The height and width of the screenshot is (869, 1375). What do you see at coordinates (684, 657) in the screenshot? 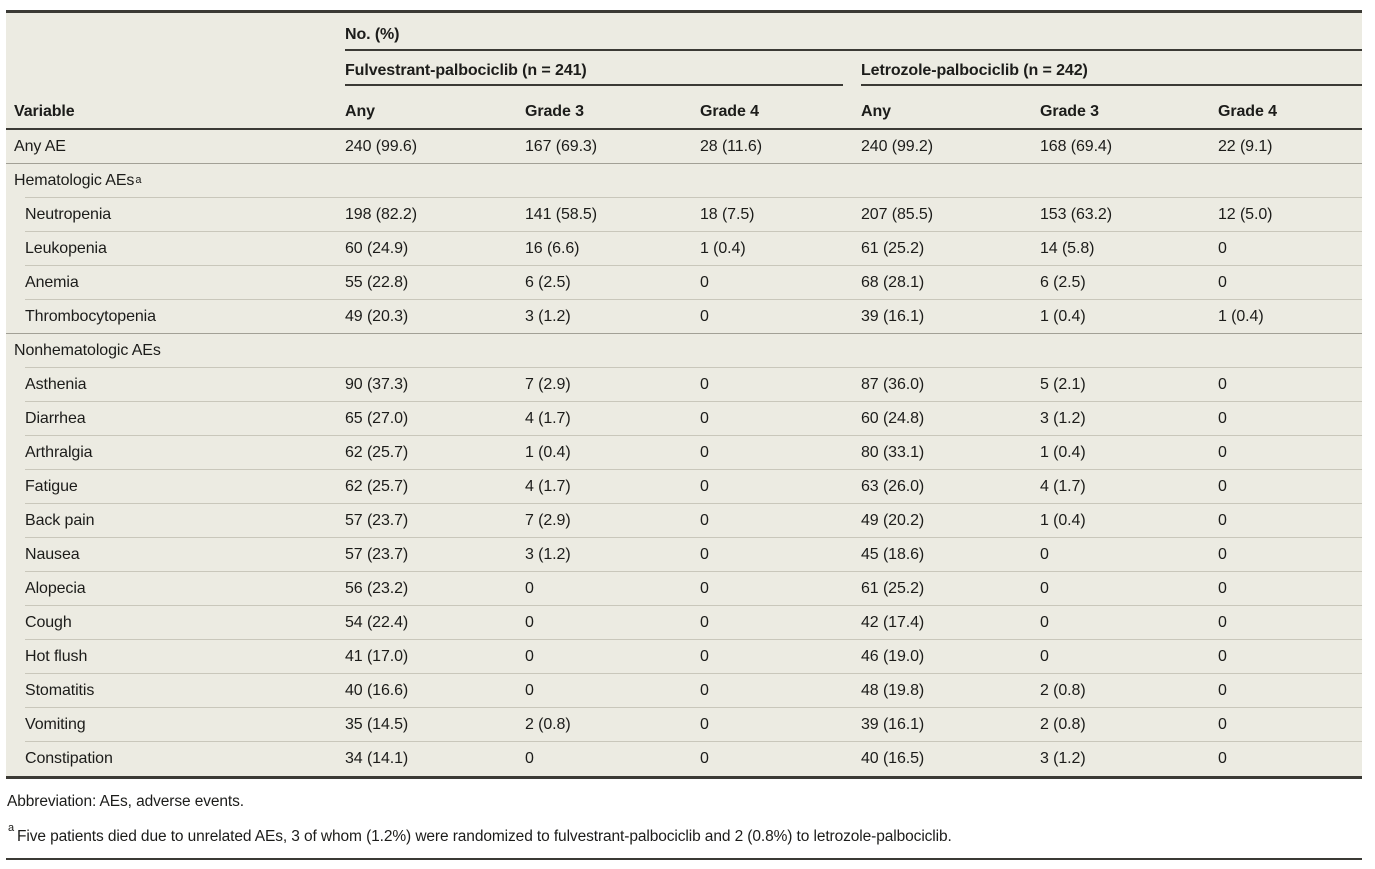
I see `table-row: Hot flush 41 (17.0) 0 0 46 (19.0) 0 0` at bounding box center [684, 657].